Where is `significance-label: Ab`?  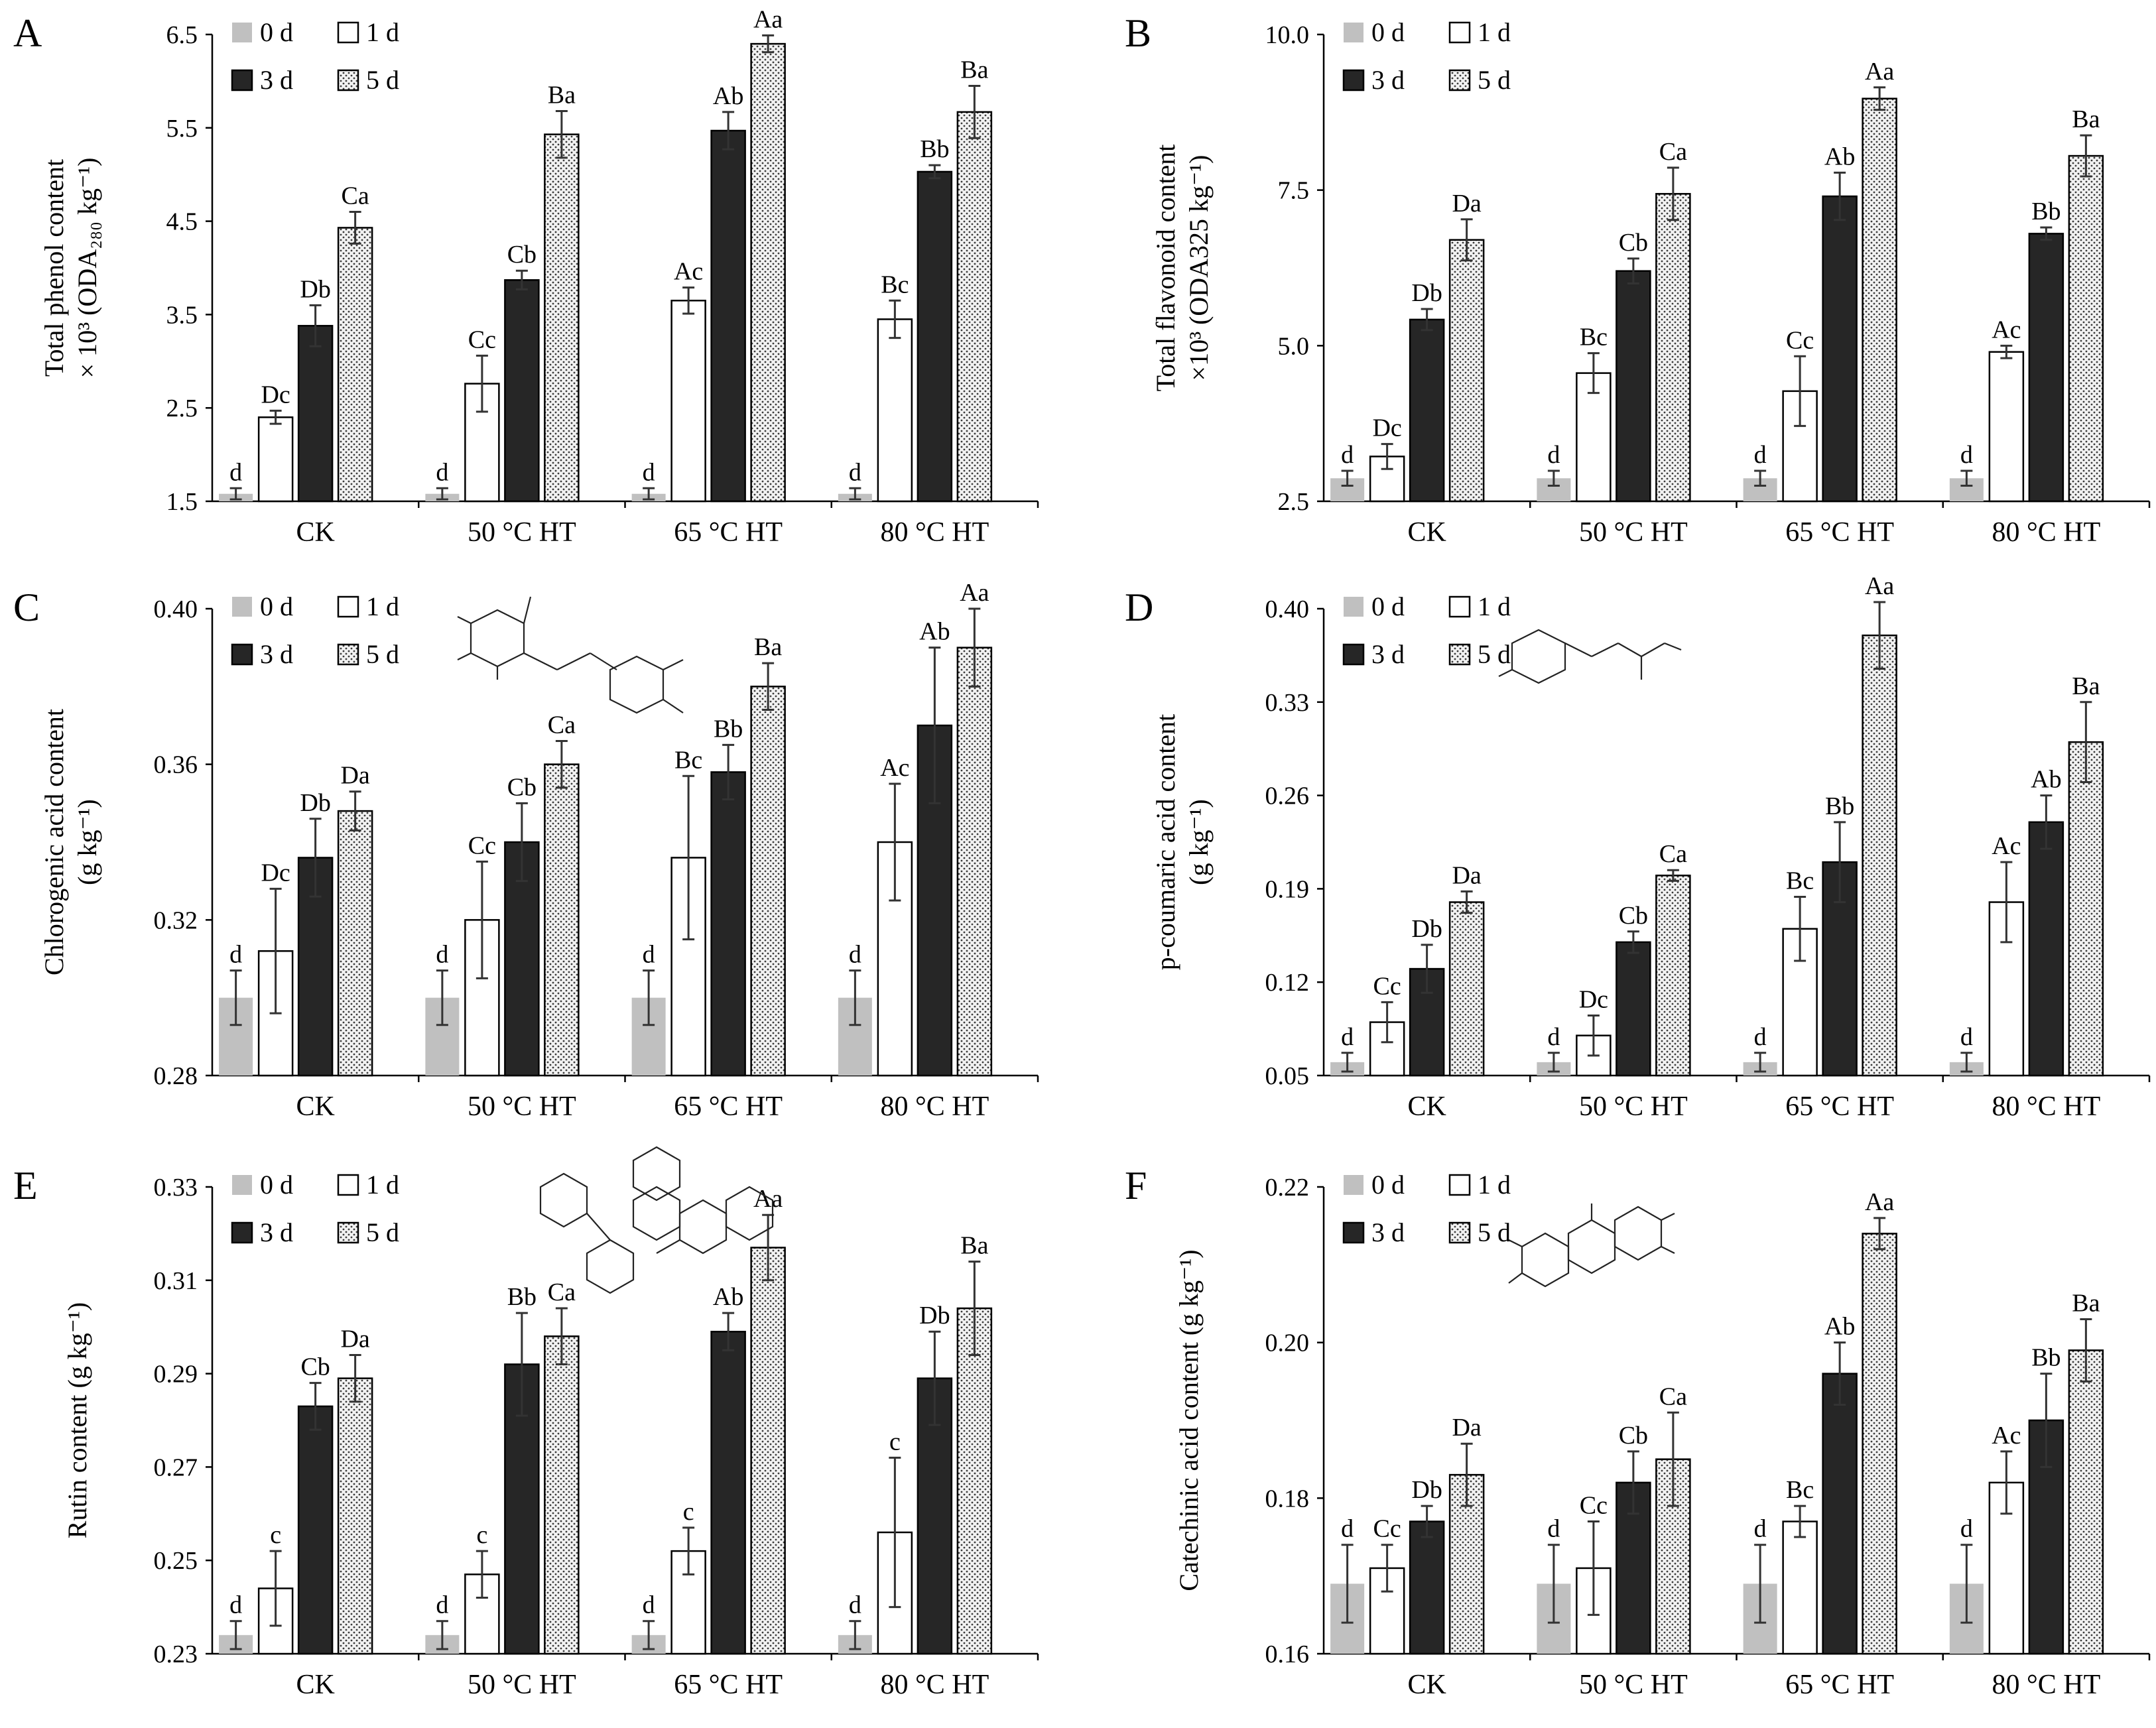
significance-label: Ab is located at coordinates (934, 632).